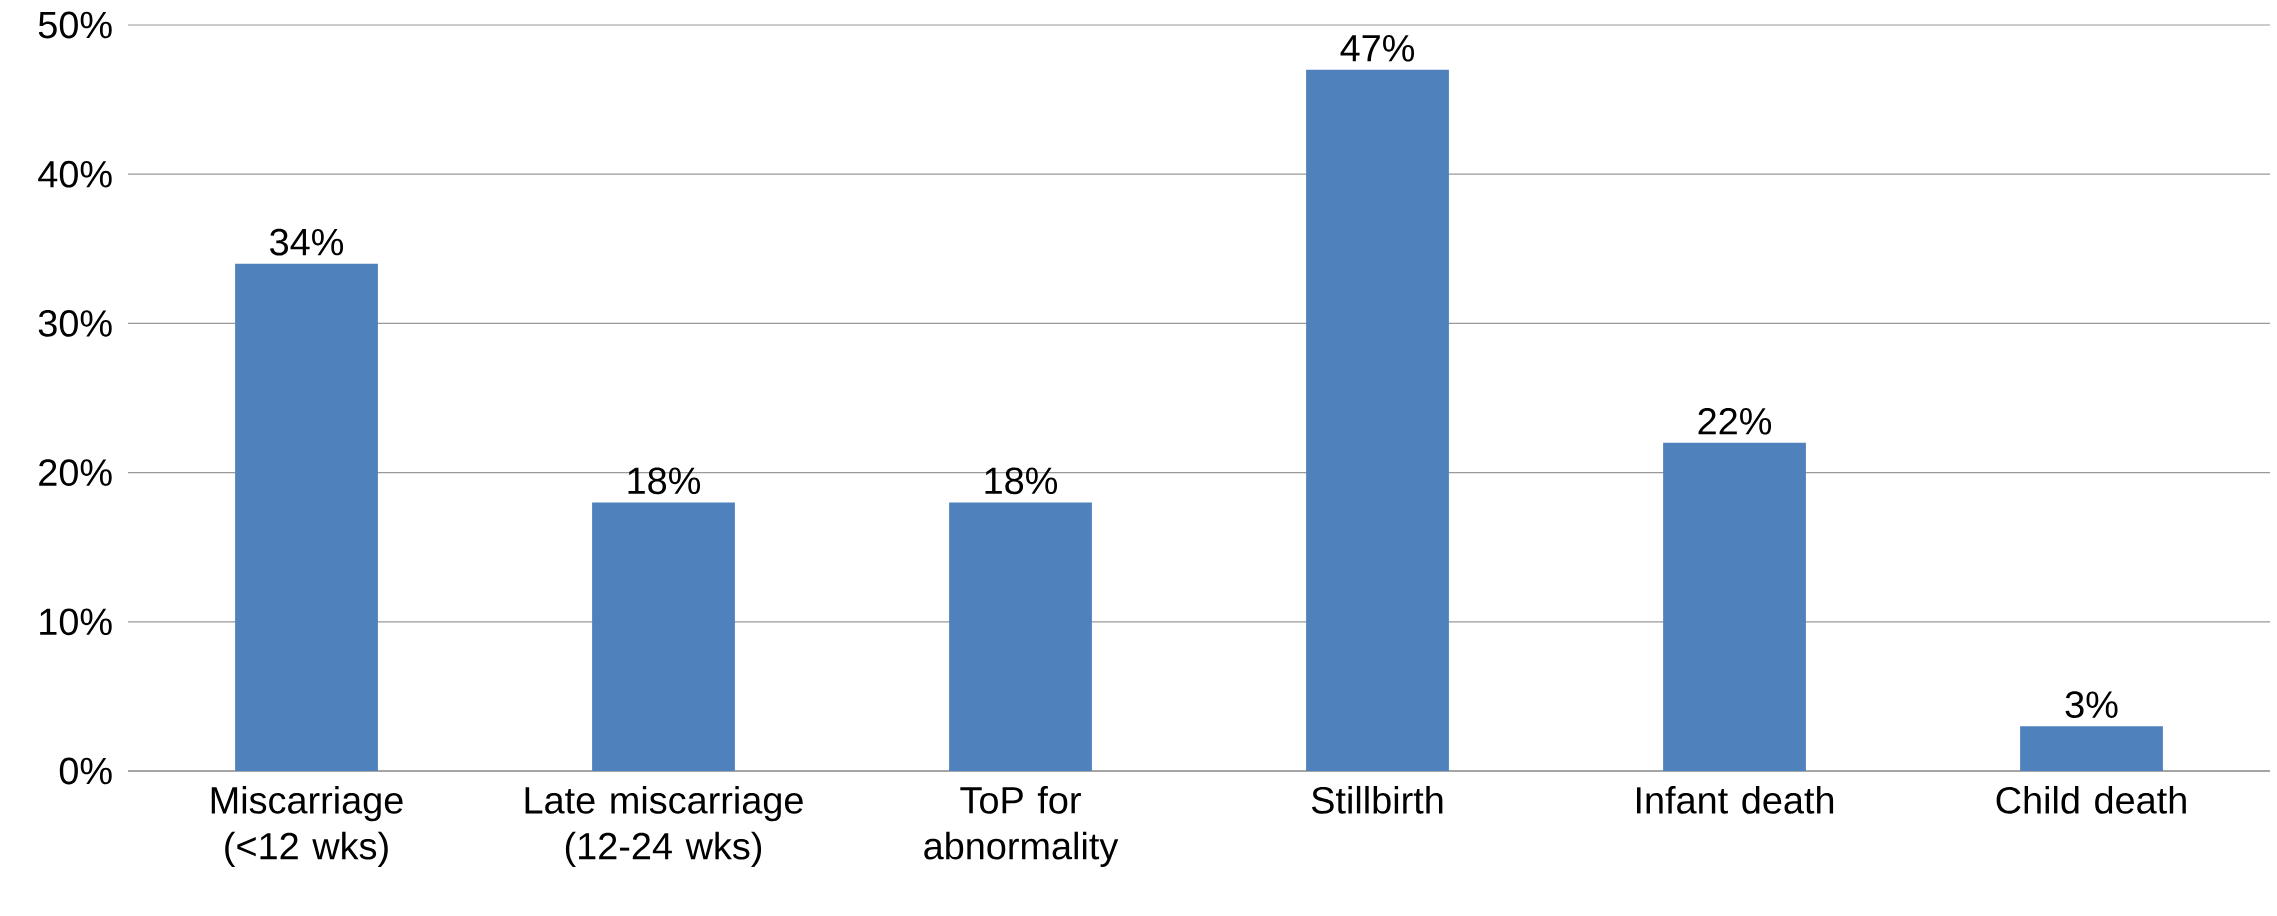  Describe the element at coordinates (76, 622) in the screenshot. I see `y-tick-label: 10%` at that location.